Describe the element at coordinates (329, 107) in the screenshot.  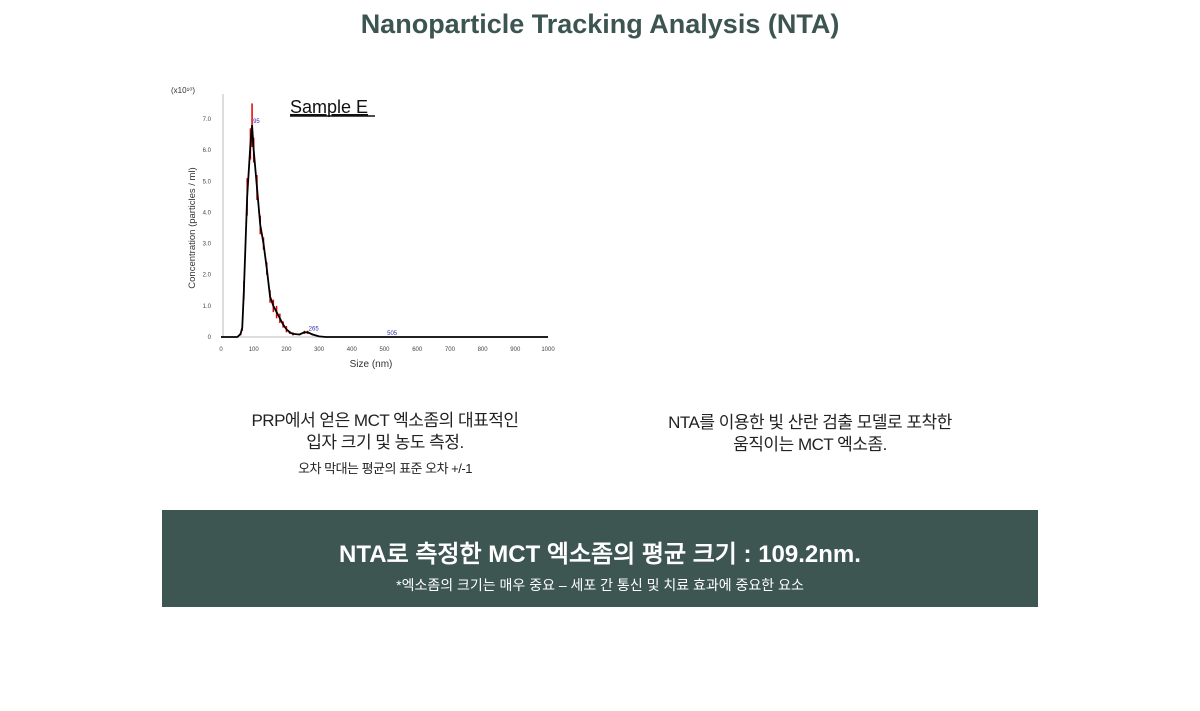
I see `chart-title: Sample E` at that location.